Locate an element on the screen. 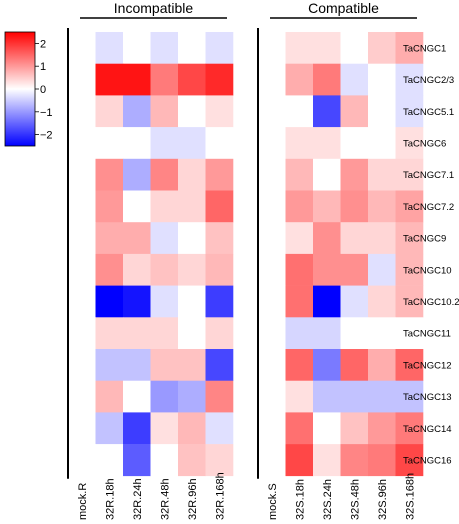 Image resolution: width=459 pixels, height=524 pixels. color-scale-tick-label: 2 is located at coordinates (43, 44).